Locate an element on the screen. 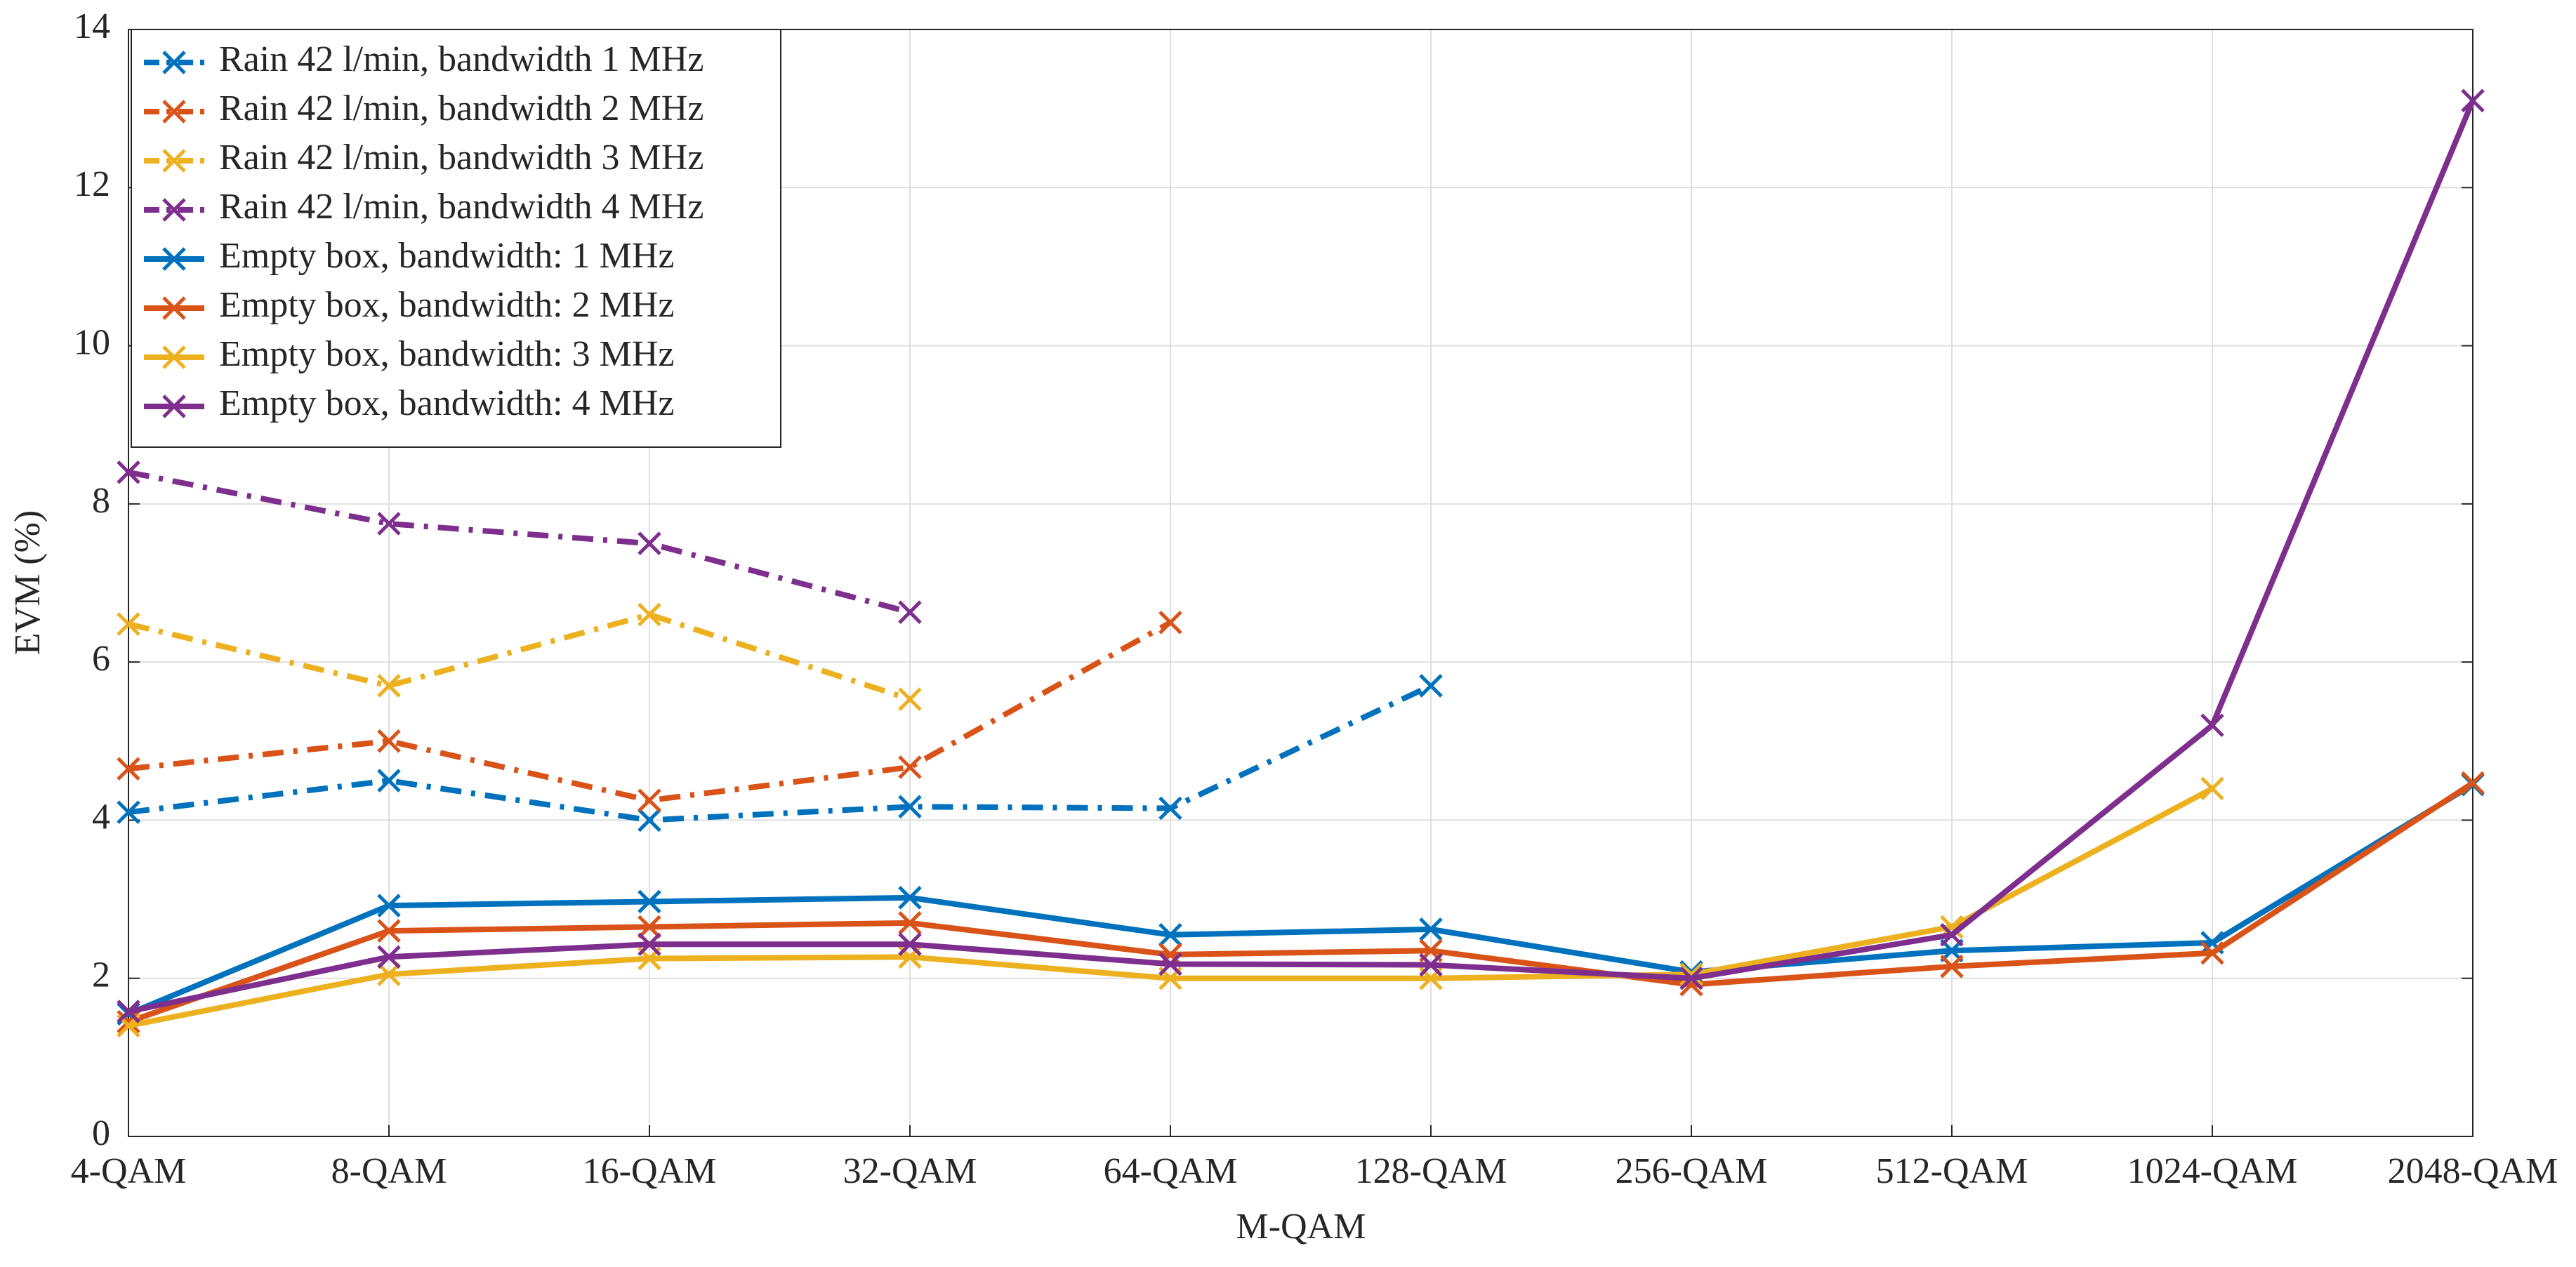 Image resolution: width=2576 pixels, height=1267 pixels. x-axis-label: M-QAM is located at coordinates (1301, 1227).